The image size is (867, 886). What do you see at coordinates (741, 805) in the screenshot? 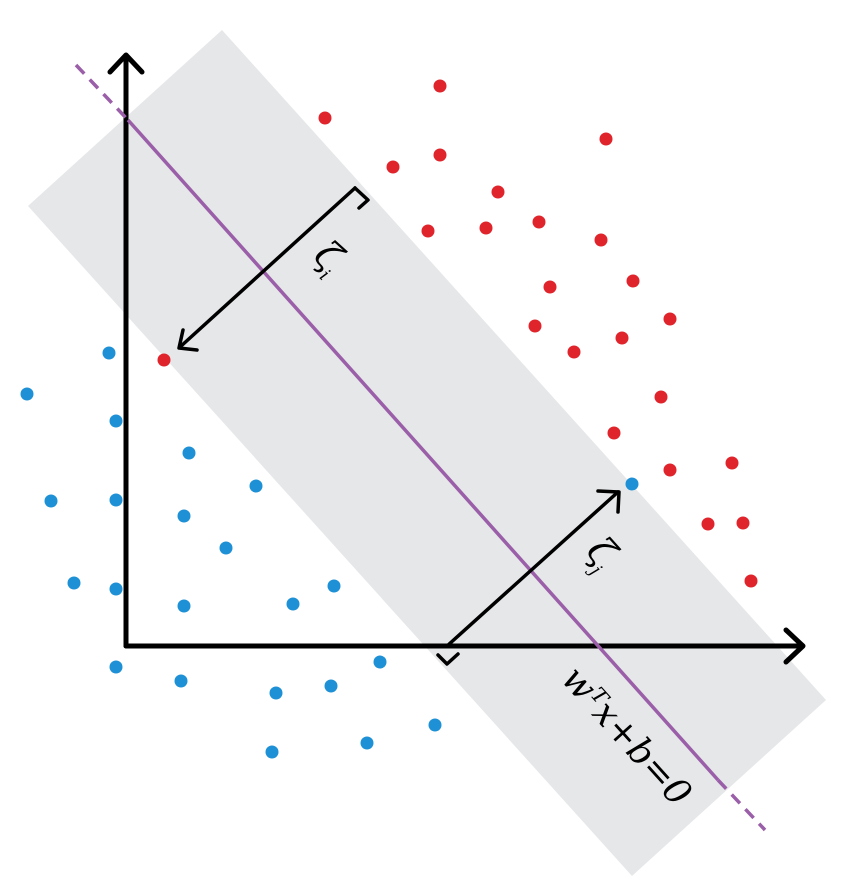
I see `hyperplane-dashed-bottom` at bounding box center [741, 805].